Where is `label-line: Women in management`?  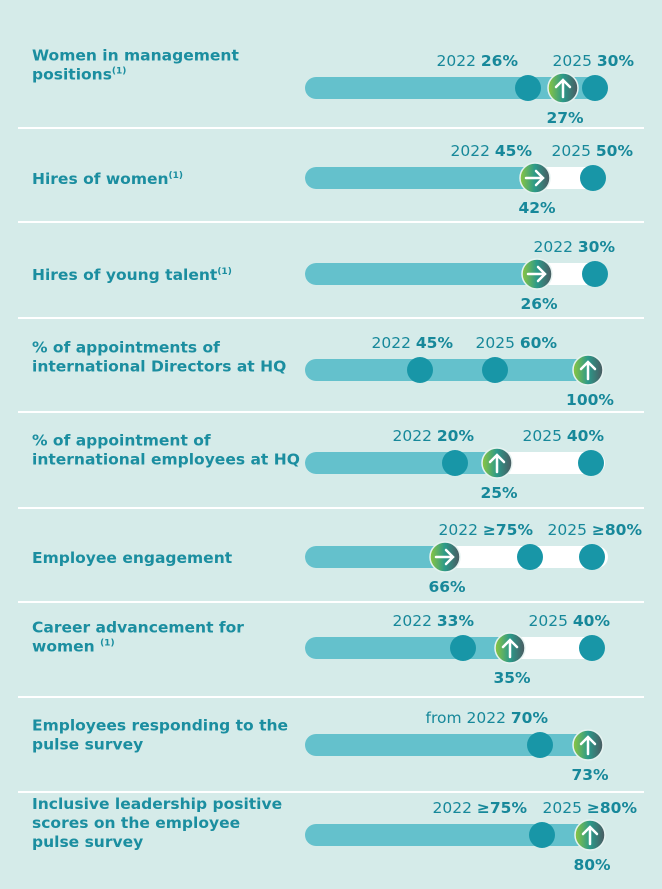 label-line: Women in management is located at coordinates (135, 56).